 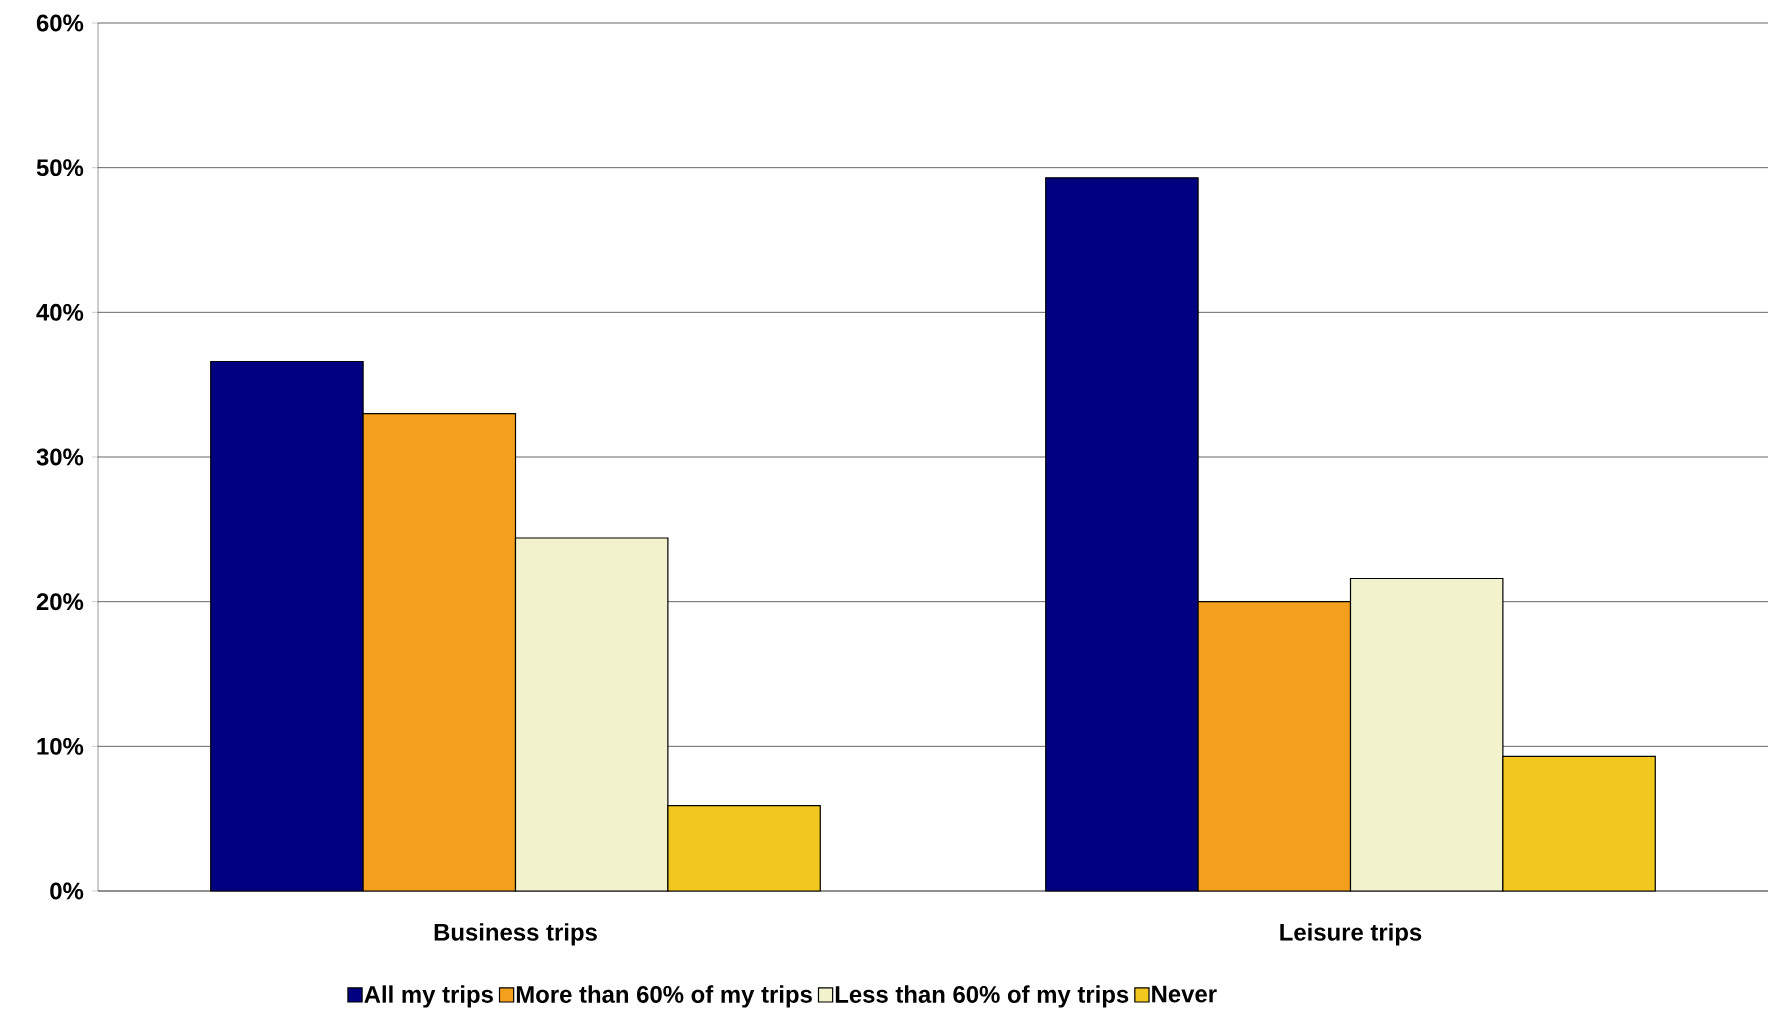 I want to click on y-tick-label: 0%, so click(x=67, y=891).